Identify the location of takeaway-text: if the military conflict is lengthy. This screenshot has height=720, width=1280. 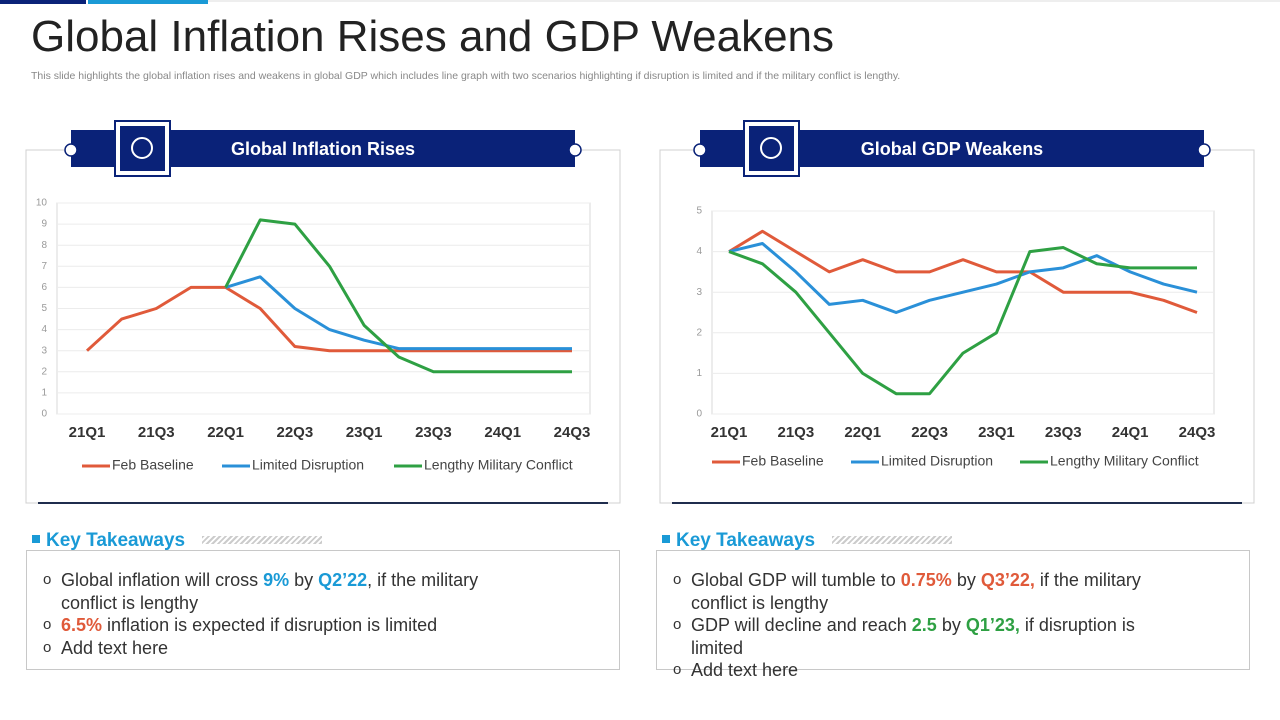
(916, 591).